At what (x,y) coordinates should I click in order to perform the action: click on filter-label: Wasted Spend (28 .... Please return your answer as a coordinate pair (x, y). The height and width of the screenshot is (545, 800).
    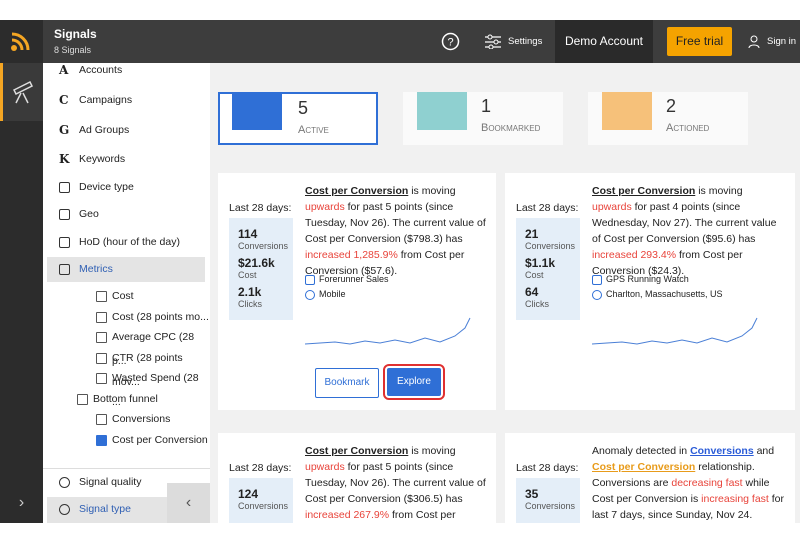
    Looking at the image, I should click on (155, 390).